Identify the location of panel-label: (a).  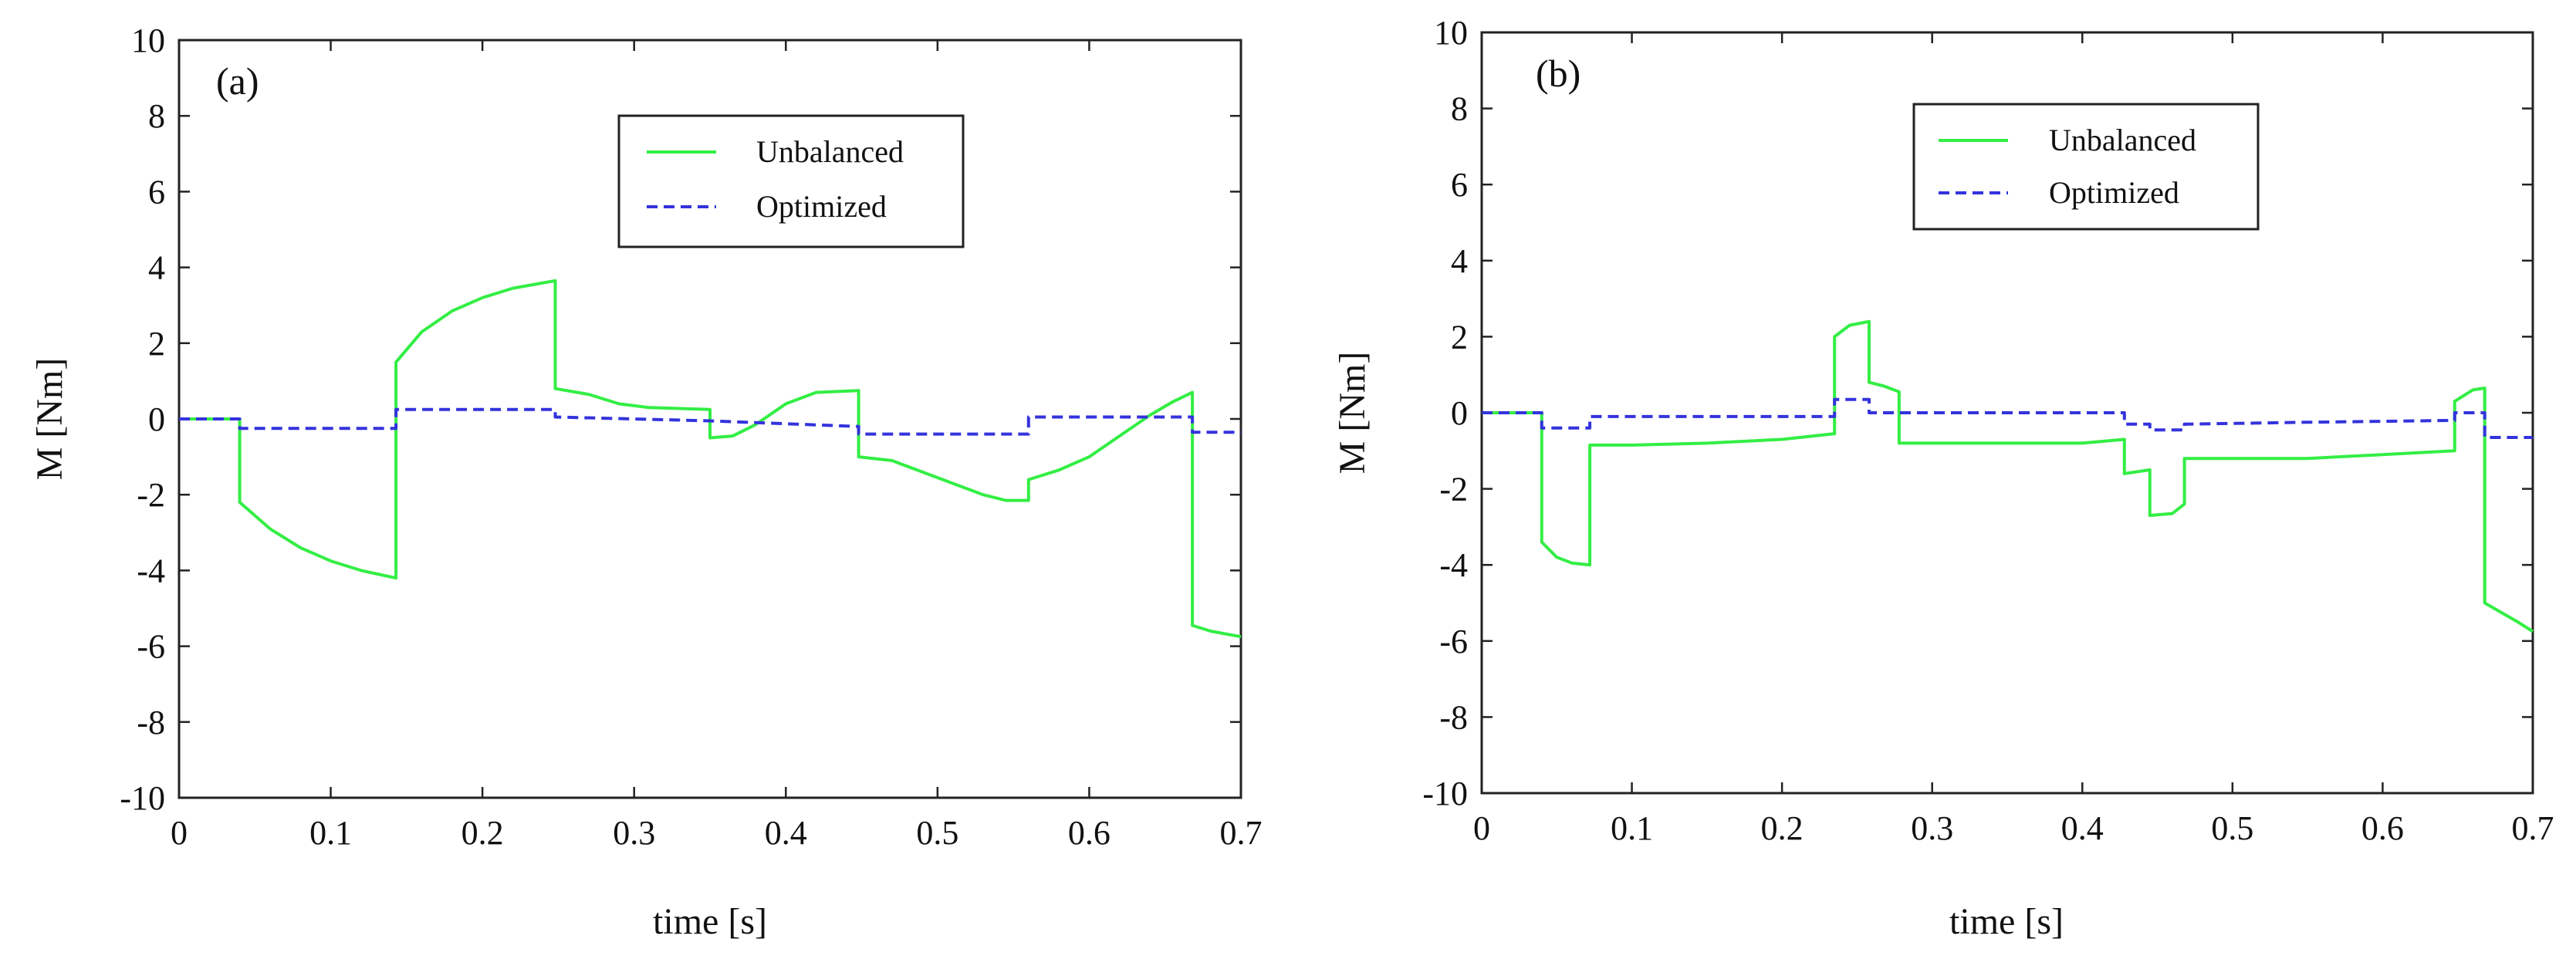
(237, 81).